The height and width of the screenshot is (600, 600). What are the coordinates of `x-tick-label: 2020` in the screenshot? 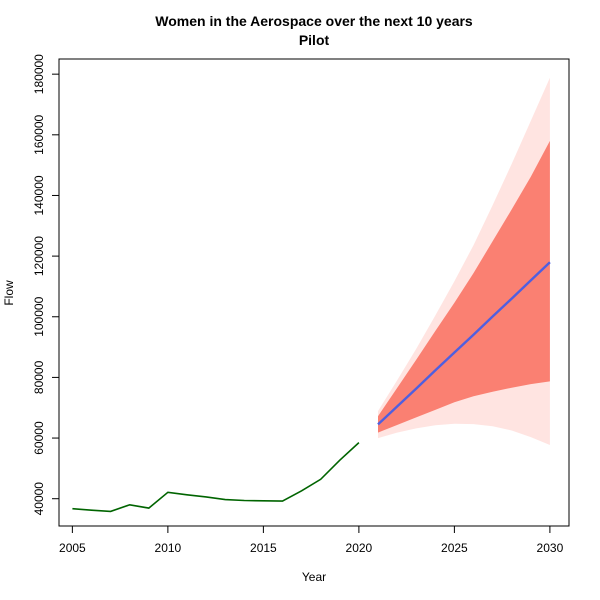 It's located at (359, 548).